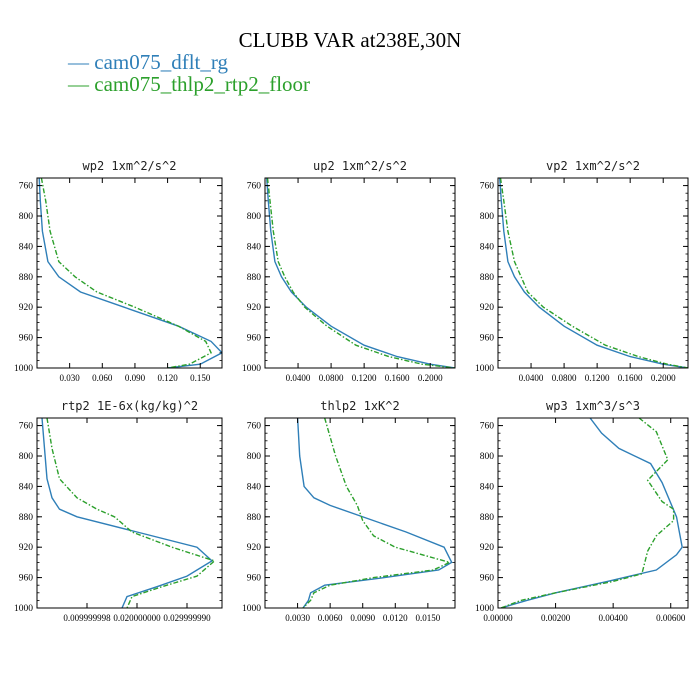 This screenshot has width=700, height=700. I want to click on x-tick-label: 0.020000000, so click(137, 618).